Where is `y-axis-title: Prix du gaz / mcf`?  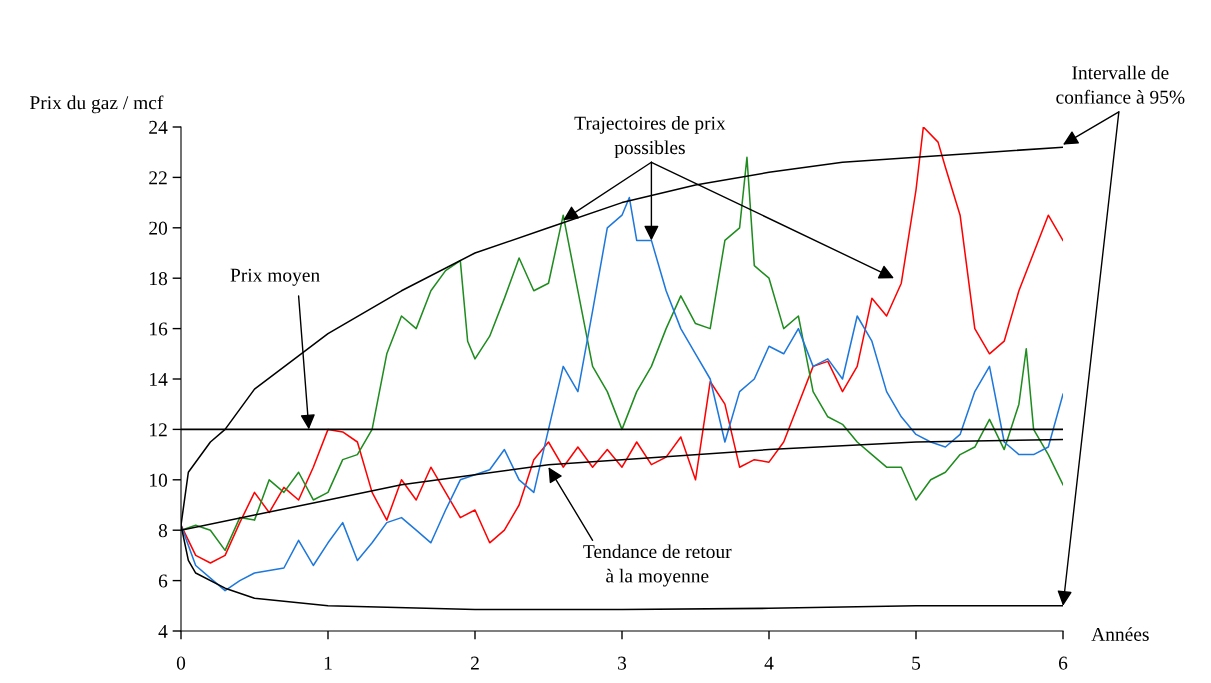 y-axis-title: Prix du gaz / mcf is located at coordinates (97, 104).